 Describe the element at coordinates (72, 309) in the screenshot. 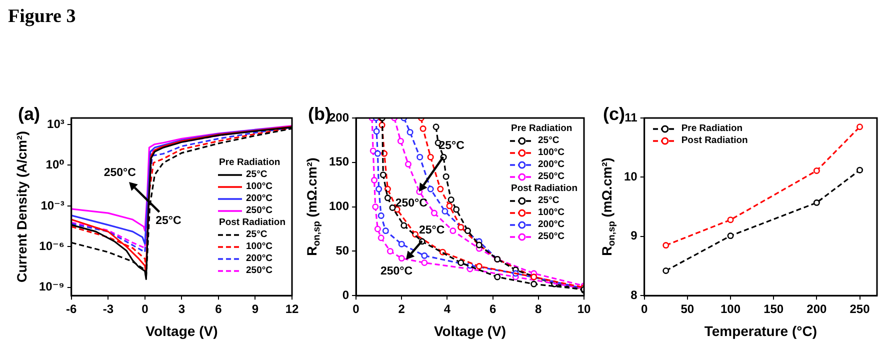

I see `x-tick-label: -6` at that location.